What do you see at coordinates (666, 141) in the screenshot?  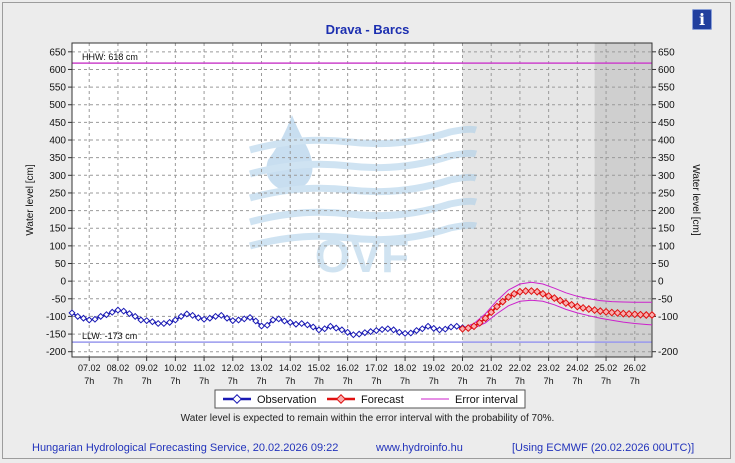 I see `ytick-label-right: 400` at bounding box center [666, 141].